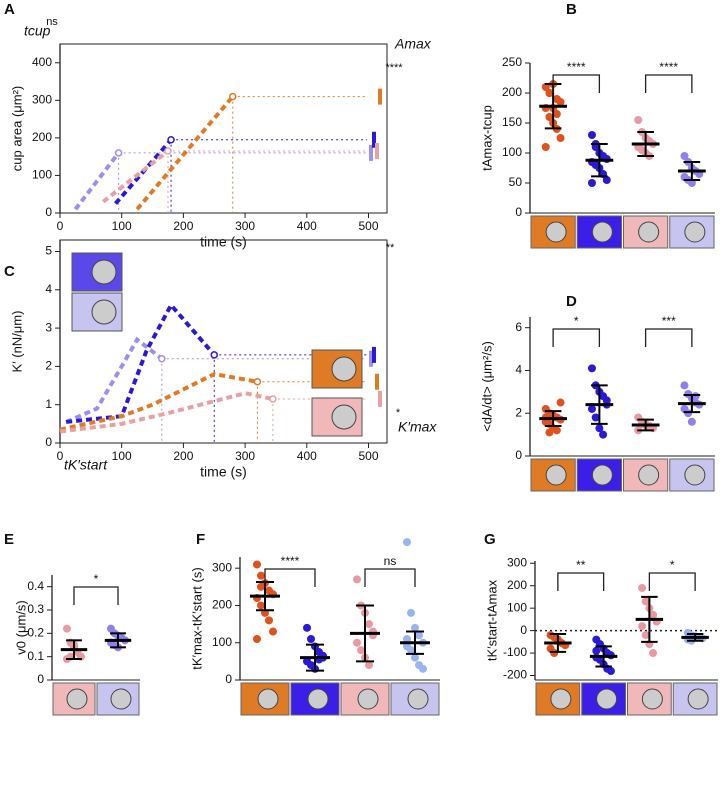 The image size is (726, 797). I want to click on y-axis-label: v0 (μm/s), so click(20, 627).